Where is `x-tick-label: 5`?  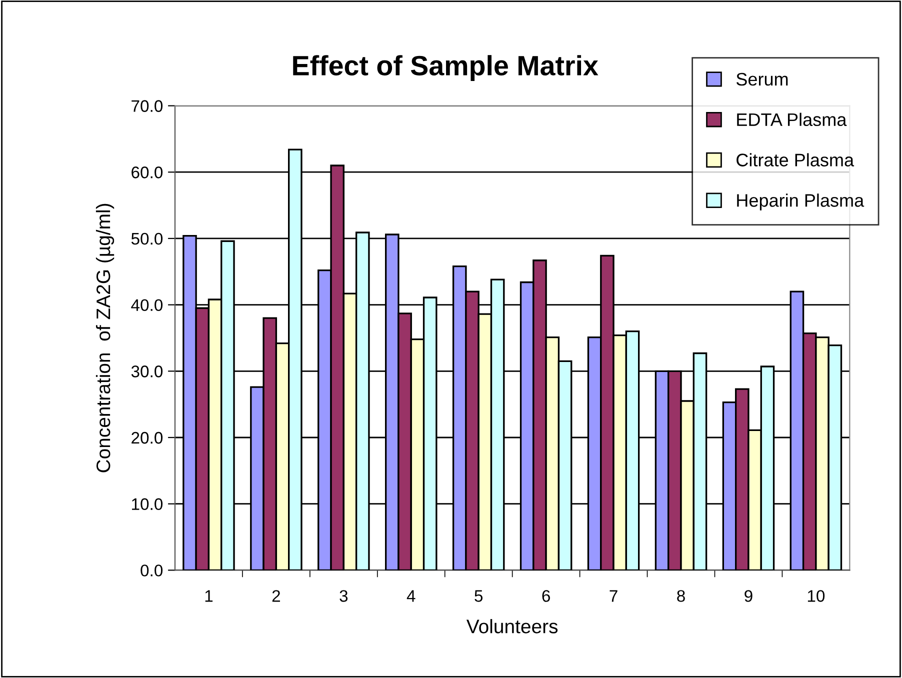 x-tick-label: 5 is located at coordinates (478, 596).